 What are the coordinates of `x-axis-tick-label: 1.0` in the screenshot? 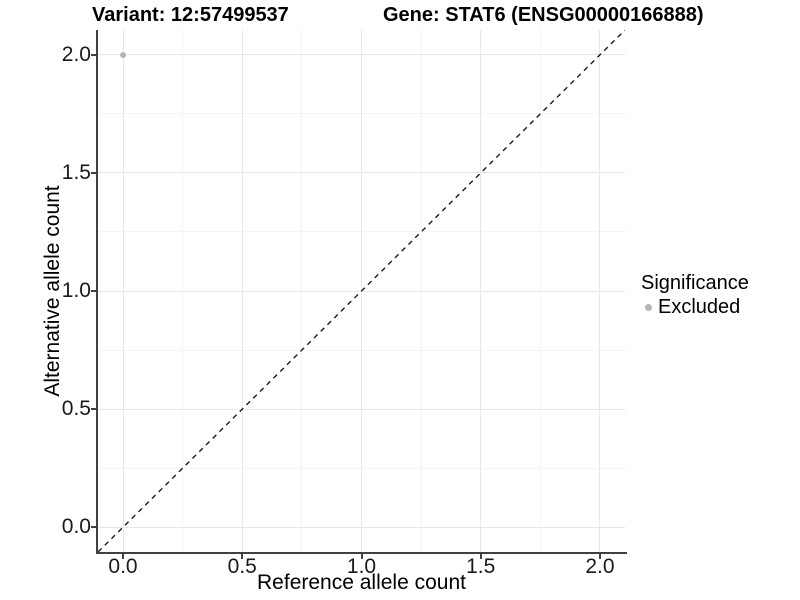 It's located at (361, 566).